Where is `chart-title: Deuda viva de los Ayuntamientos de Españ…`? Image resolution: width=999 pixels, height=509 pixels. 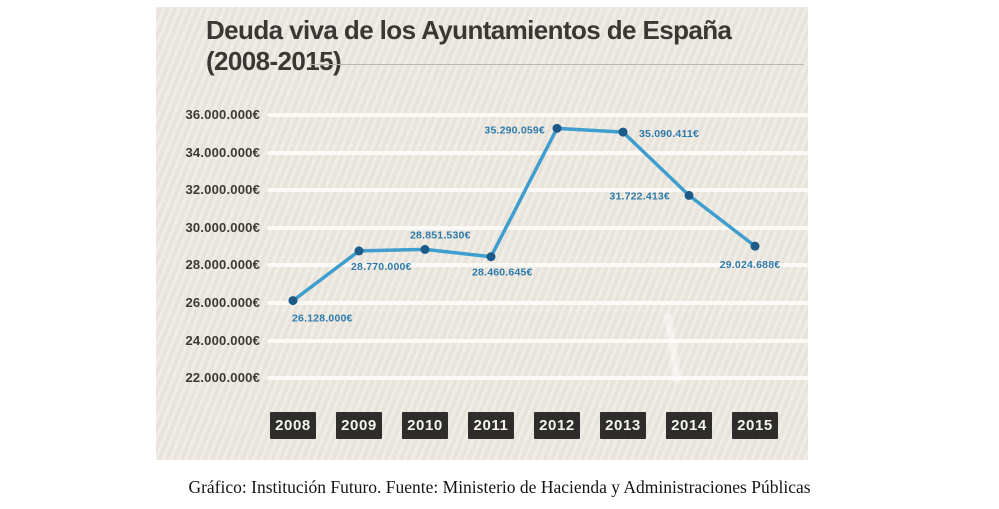 chart-title: Deuda viva de los Ayuntamientos de Españ… is located at coordinates (469, 46).